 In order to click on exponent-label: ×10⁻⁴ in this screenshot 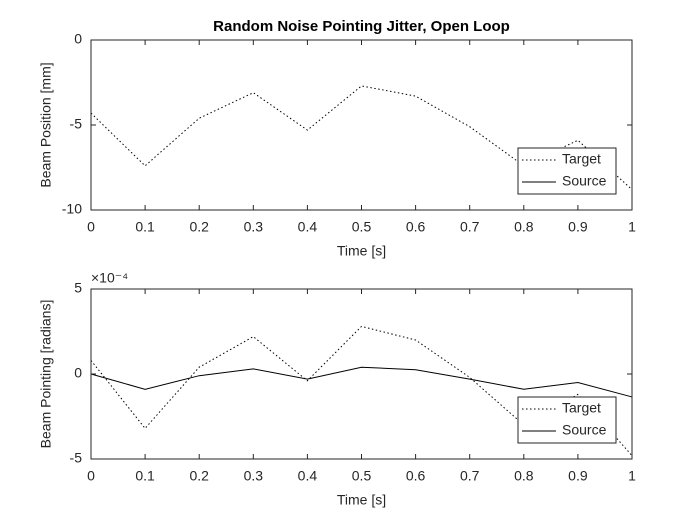, I will do `click(109, 278)`.